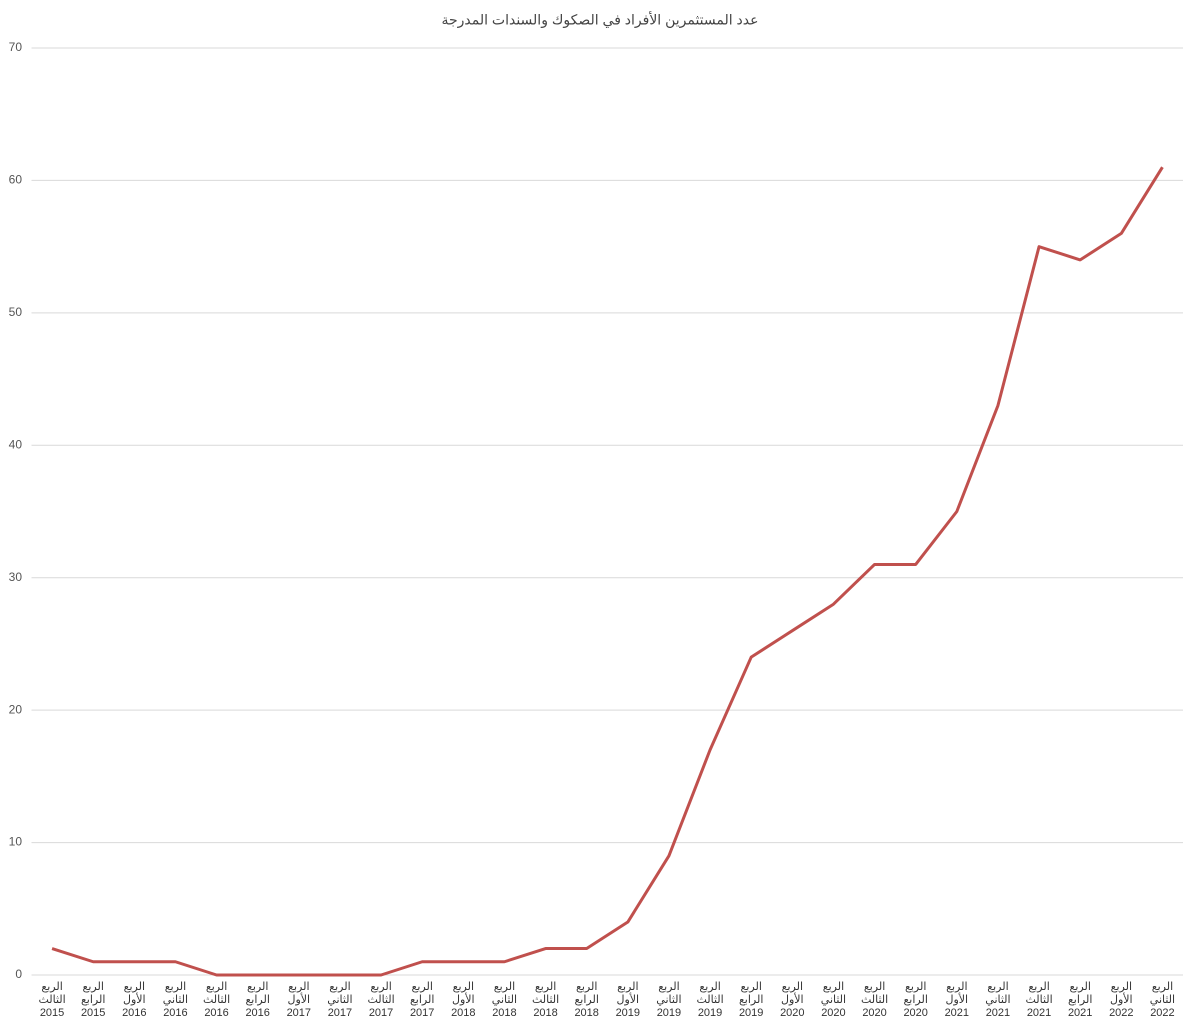 This screenshot has width=1200, height=1032. Describe the element at coordinates (833, 1000) in the screenshot. I see `x-tick-label: الربع الثاني 2020` at that location.